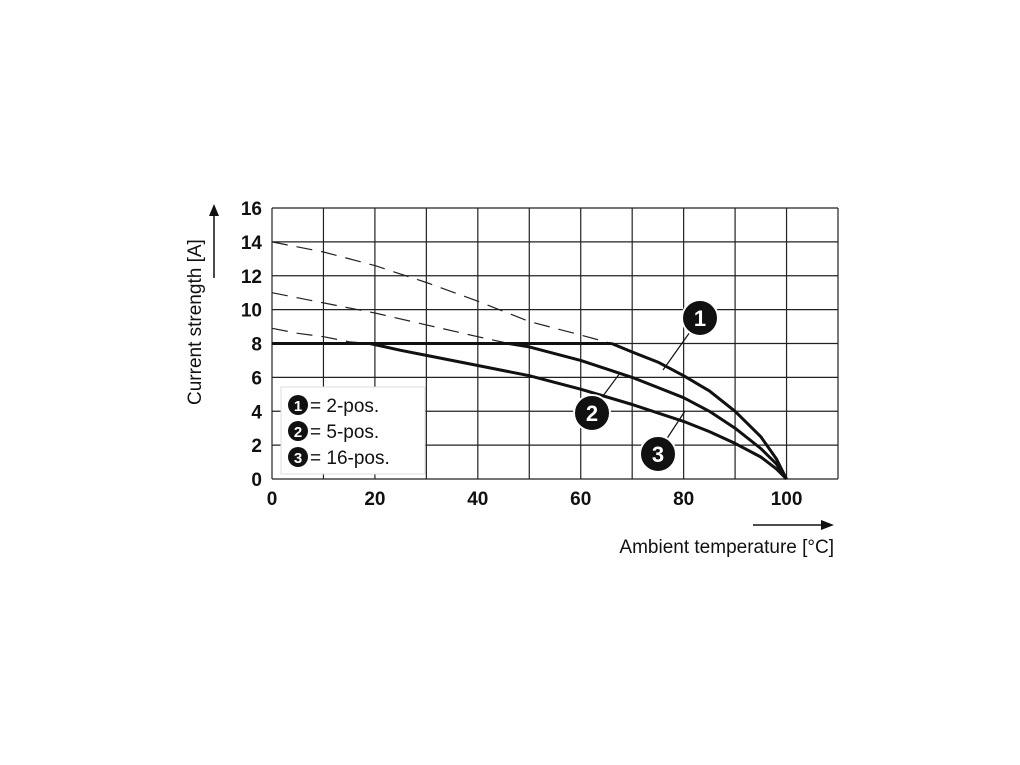  Describe the element at coordinates (477, 499) in the screenshot. I see `x-tick-label: 40` at that location.